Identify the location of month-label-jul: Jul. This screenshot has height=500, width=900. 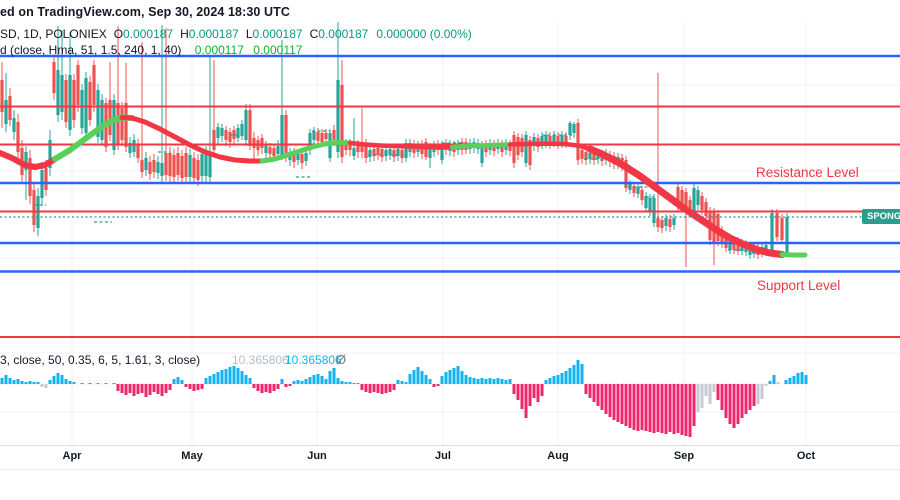
(443, 456).